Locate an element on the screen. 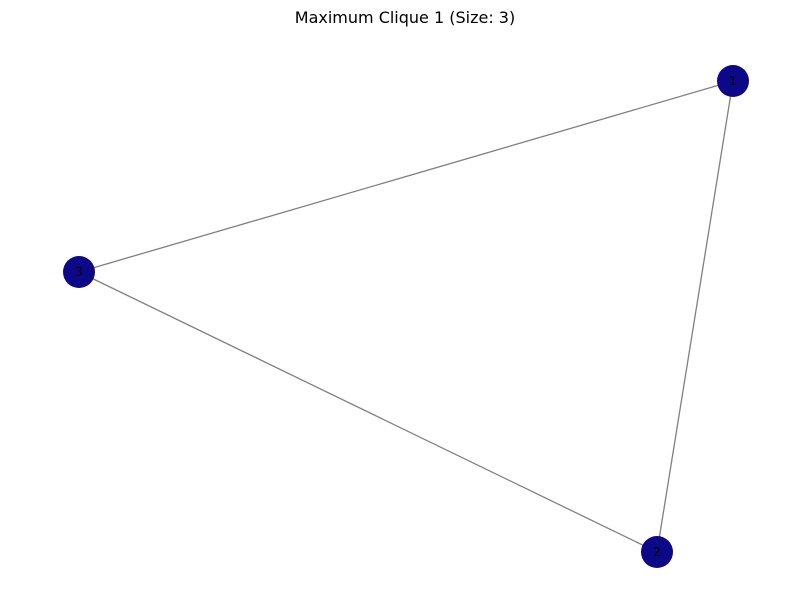  node-label-1: 1 is located at coordinates (733, 81).